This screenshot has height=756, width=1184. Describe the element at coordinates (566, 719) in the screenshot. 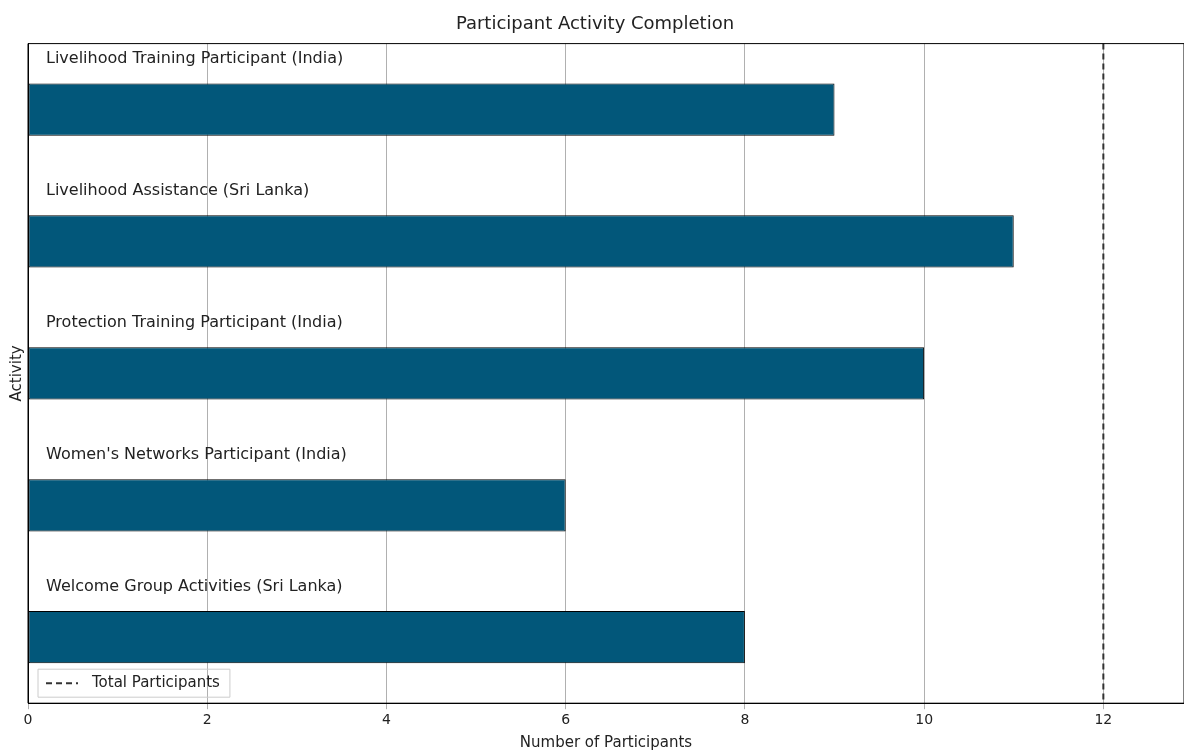

I see `x-tick-label: 6` at that location.